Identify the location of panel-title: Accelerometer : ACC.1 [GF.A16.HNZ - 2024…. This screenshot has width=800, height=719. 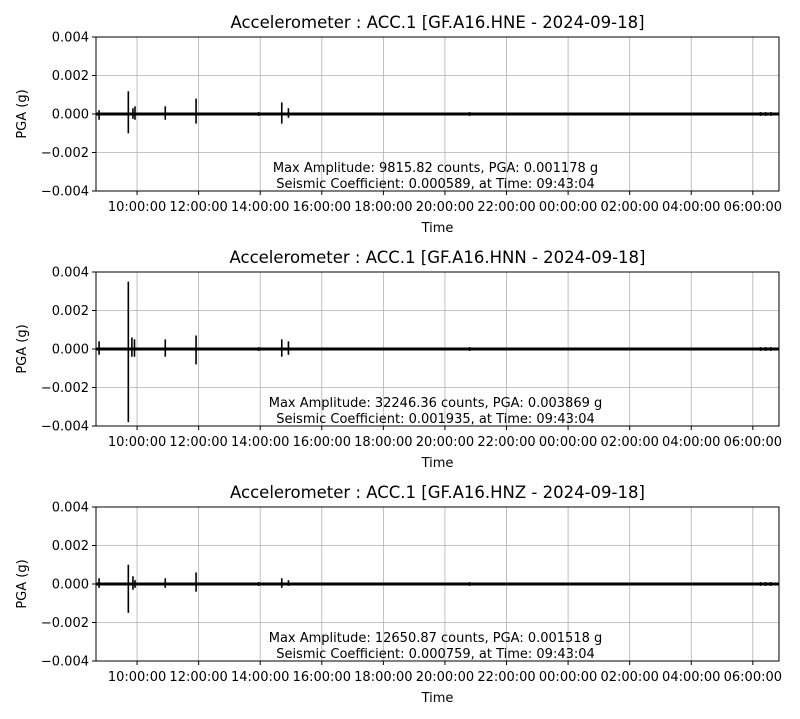
(437, 492).